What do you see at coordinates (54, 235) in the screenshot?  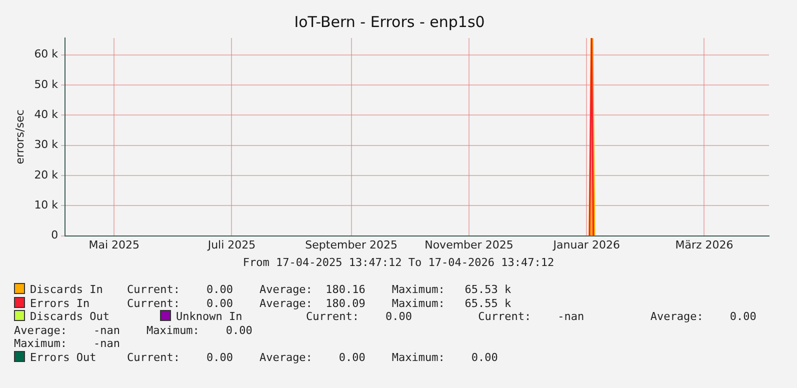 I see `y-tick-label: 0` at bounding box center [54, 235].